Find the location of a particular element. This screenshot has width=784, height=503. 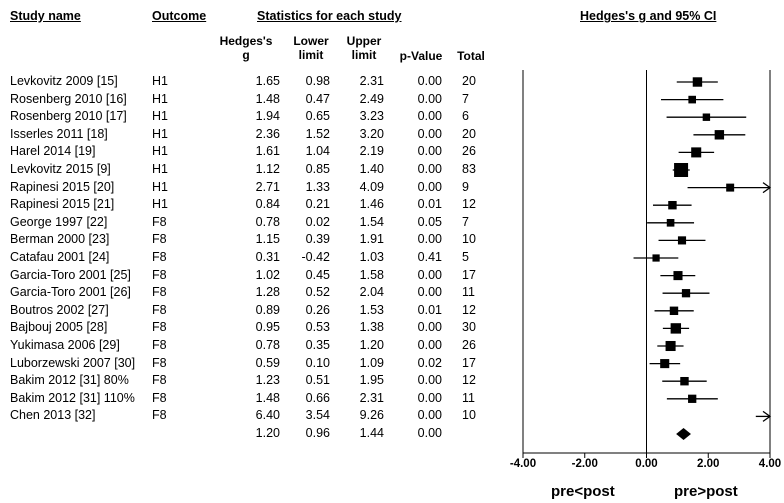

cell-upper-limit: 2.19 is located at coordinates (371, 151).